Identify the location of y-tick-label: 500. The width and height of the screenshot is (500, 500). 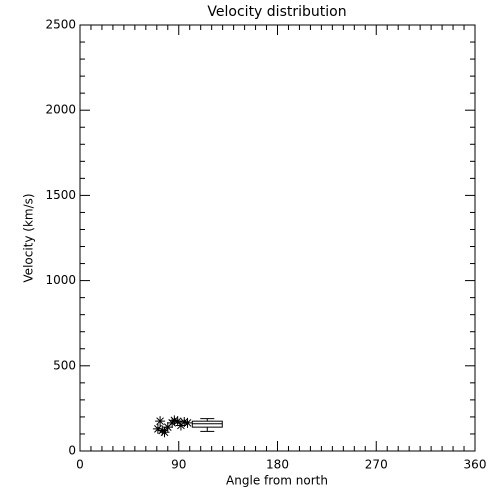
(64, 365).